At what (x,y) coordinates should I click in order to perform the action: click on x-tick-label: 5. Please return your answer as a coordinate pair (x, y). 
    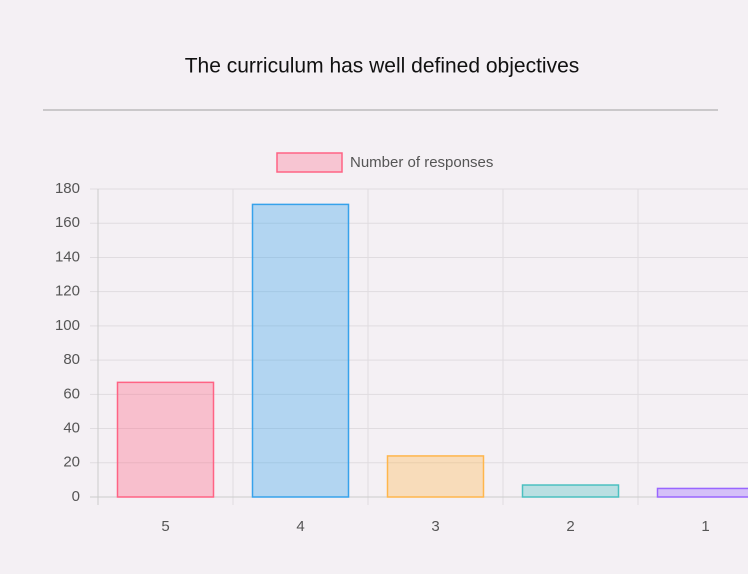
    Looking at the image, I should click on (165, 526).